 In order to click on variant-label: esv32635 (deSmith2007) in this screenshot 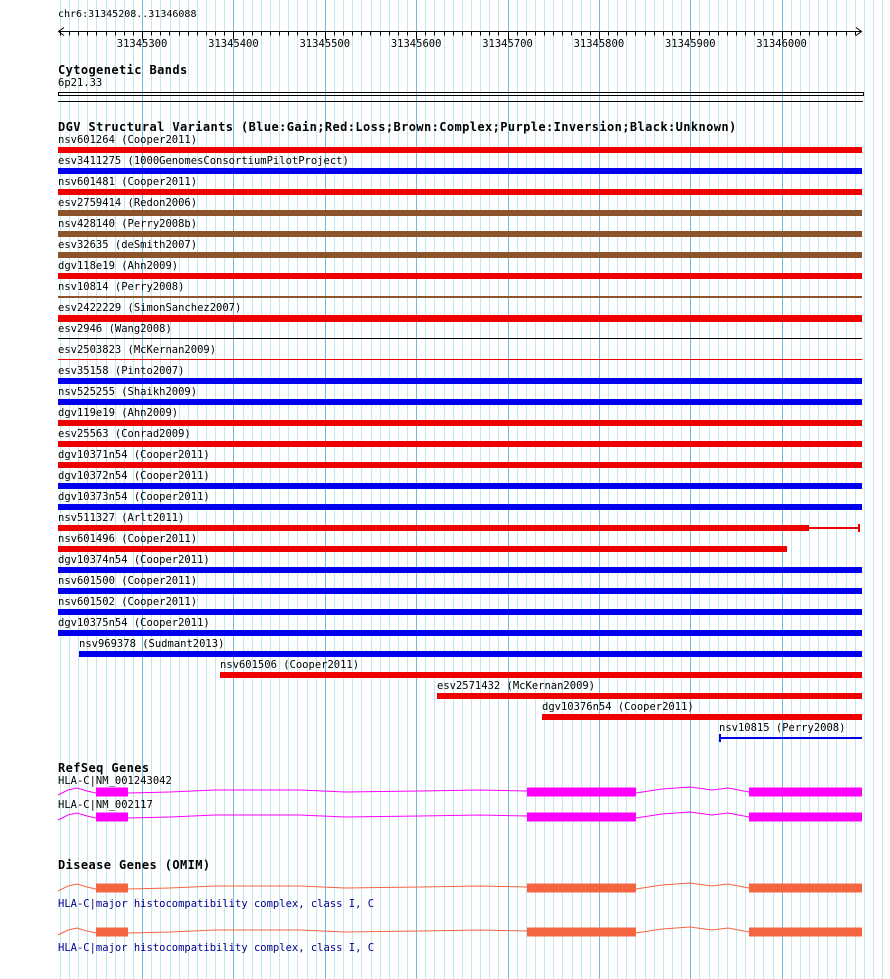, I will do `click(128, 245)`.